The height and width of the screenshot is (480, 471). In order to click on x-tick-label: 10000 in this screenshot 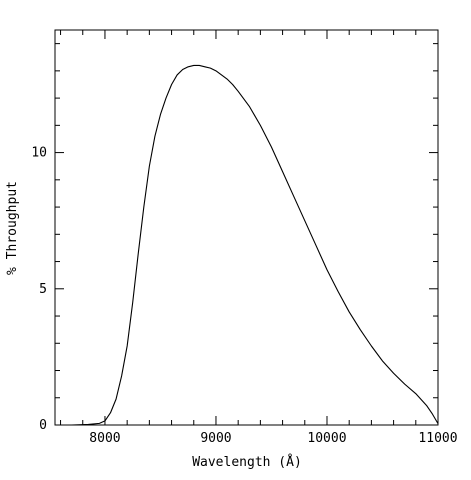, I will do `click(326, 438)`.